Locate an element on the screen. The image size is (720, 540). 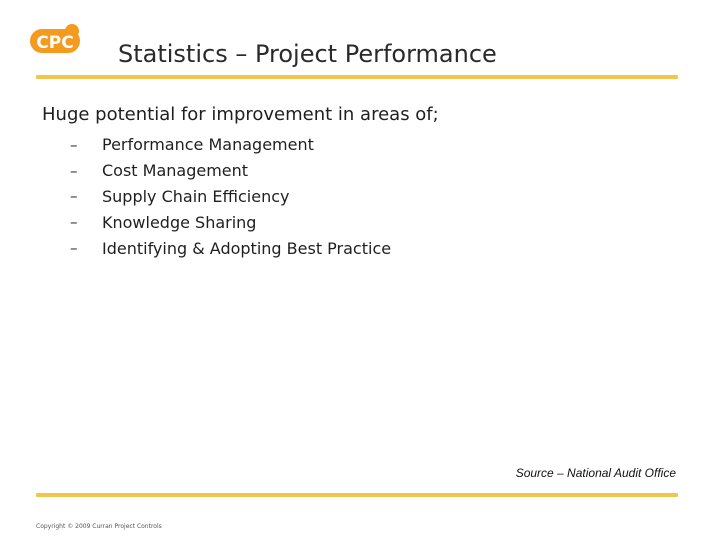
list-item-label: Knowledge Sharing is located at coordinates (179, 222).